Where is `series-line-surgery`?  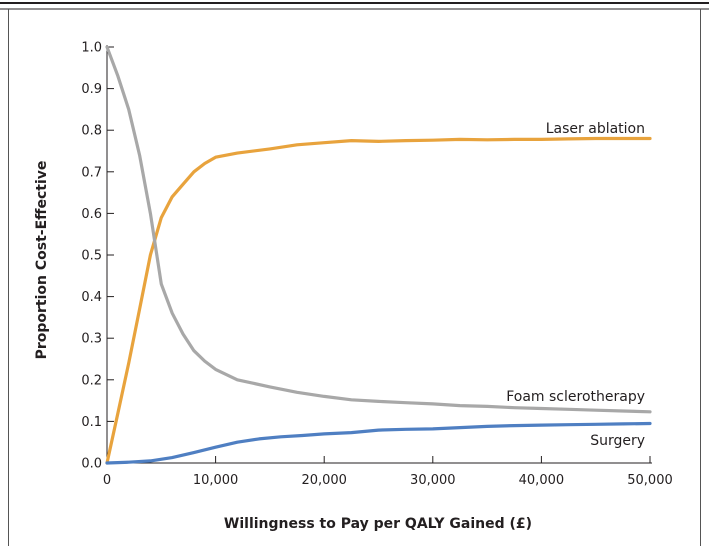 series-line-surgery is located at coordinates (378, 443).